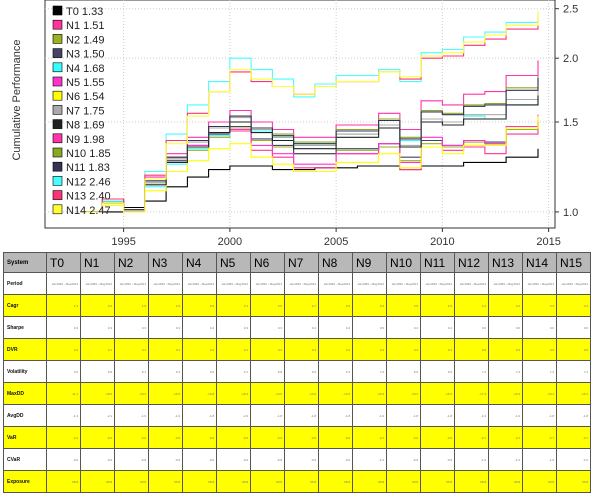 The image size is (595, 495). I want to click on legend-label-n2: N2 1.49, so click(85, 40).